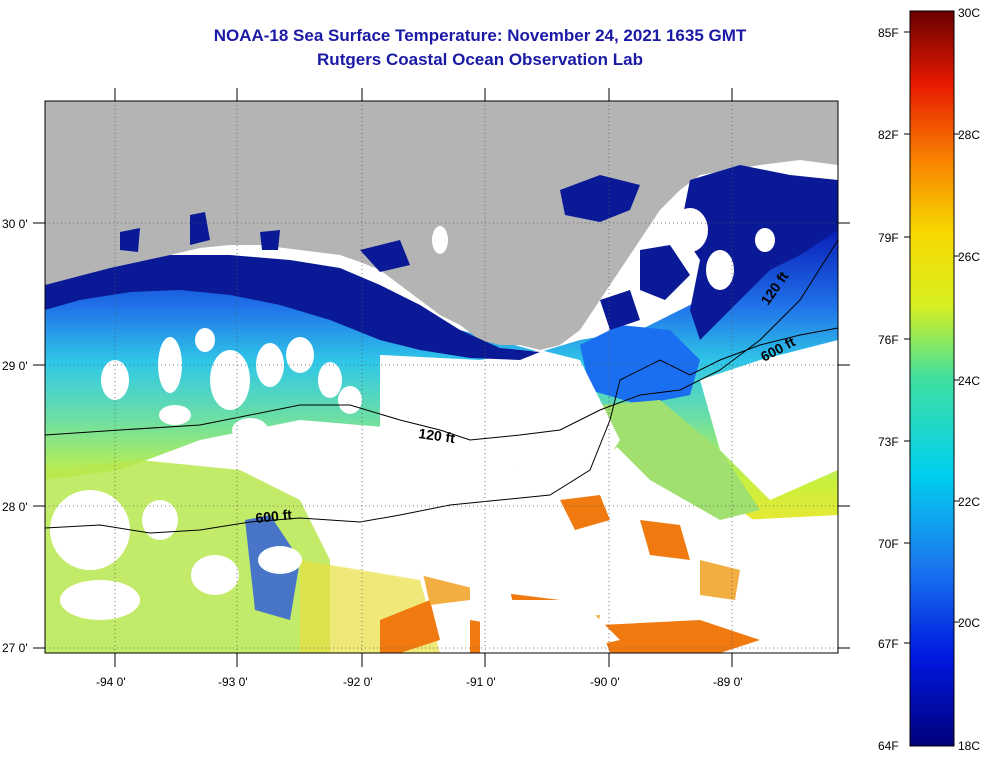 The width and height of the screenshot is (992, 761). What do you see at coordinates (15, 648) in the screenshot?
I see `lat-label: 27 0'` at bounding box center [15, 648].